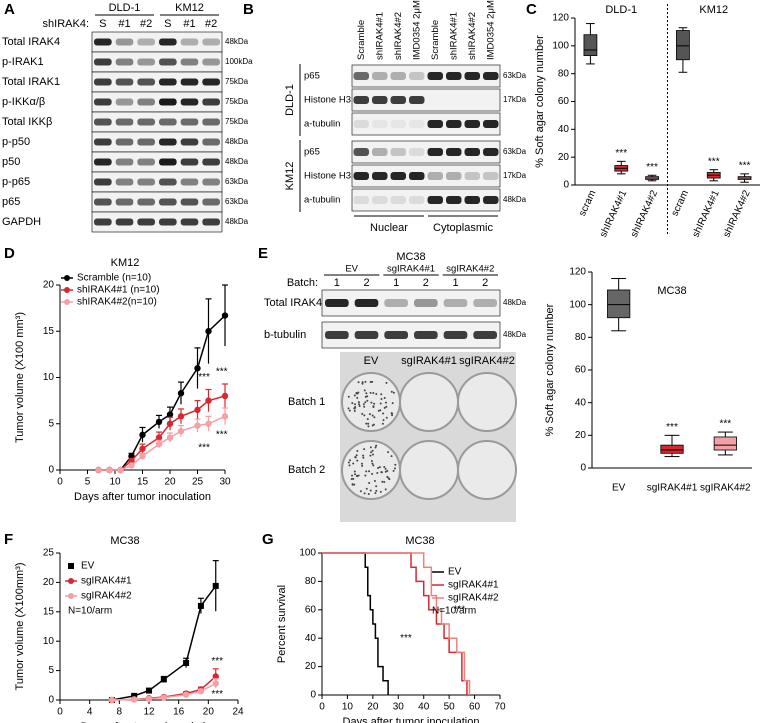  What do you see at coordinates (237, 221) in the screenshot?
I see `kda-label: 48kDa` at bounding box center [237, 221].